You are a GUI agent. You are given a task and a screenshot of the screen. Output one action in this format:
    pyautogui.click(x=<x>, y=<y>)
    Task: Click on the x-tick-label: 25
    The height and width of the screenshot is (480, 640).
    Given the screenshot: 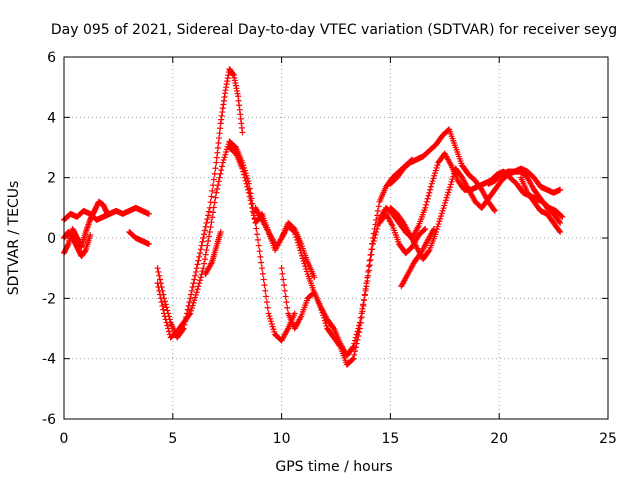 What is the action you would take?
    pyautogui.click(x=608, y=439)
    